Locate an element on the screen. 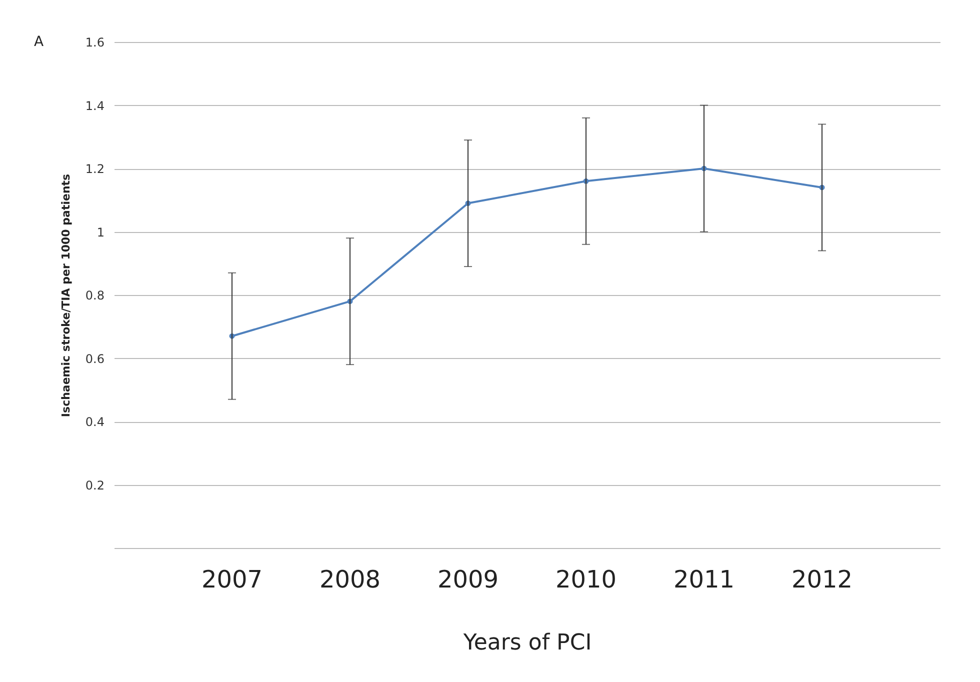 This screenshot has height=682, width=980. y-tick-label: 0.6 is located at coordinates (94, 359).